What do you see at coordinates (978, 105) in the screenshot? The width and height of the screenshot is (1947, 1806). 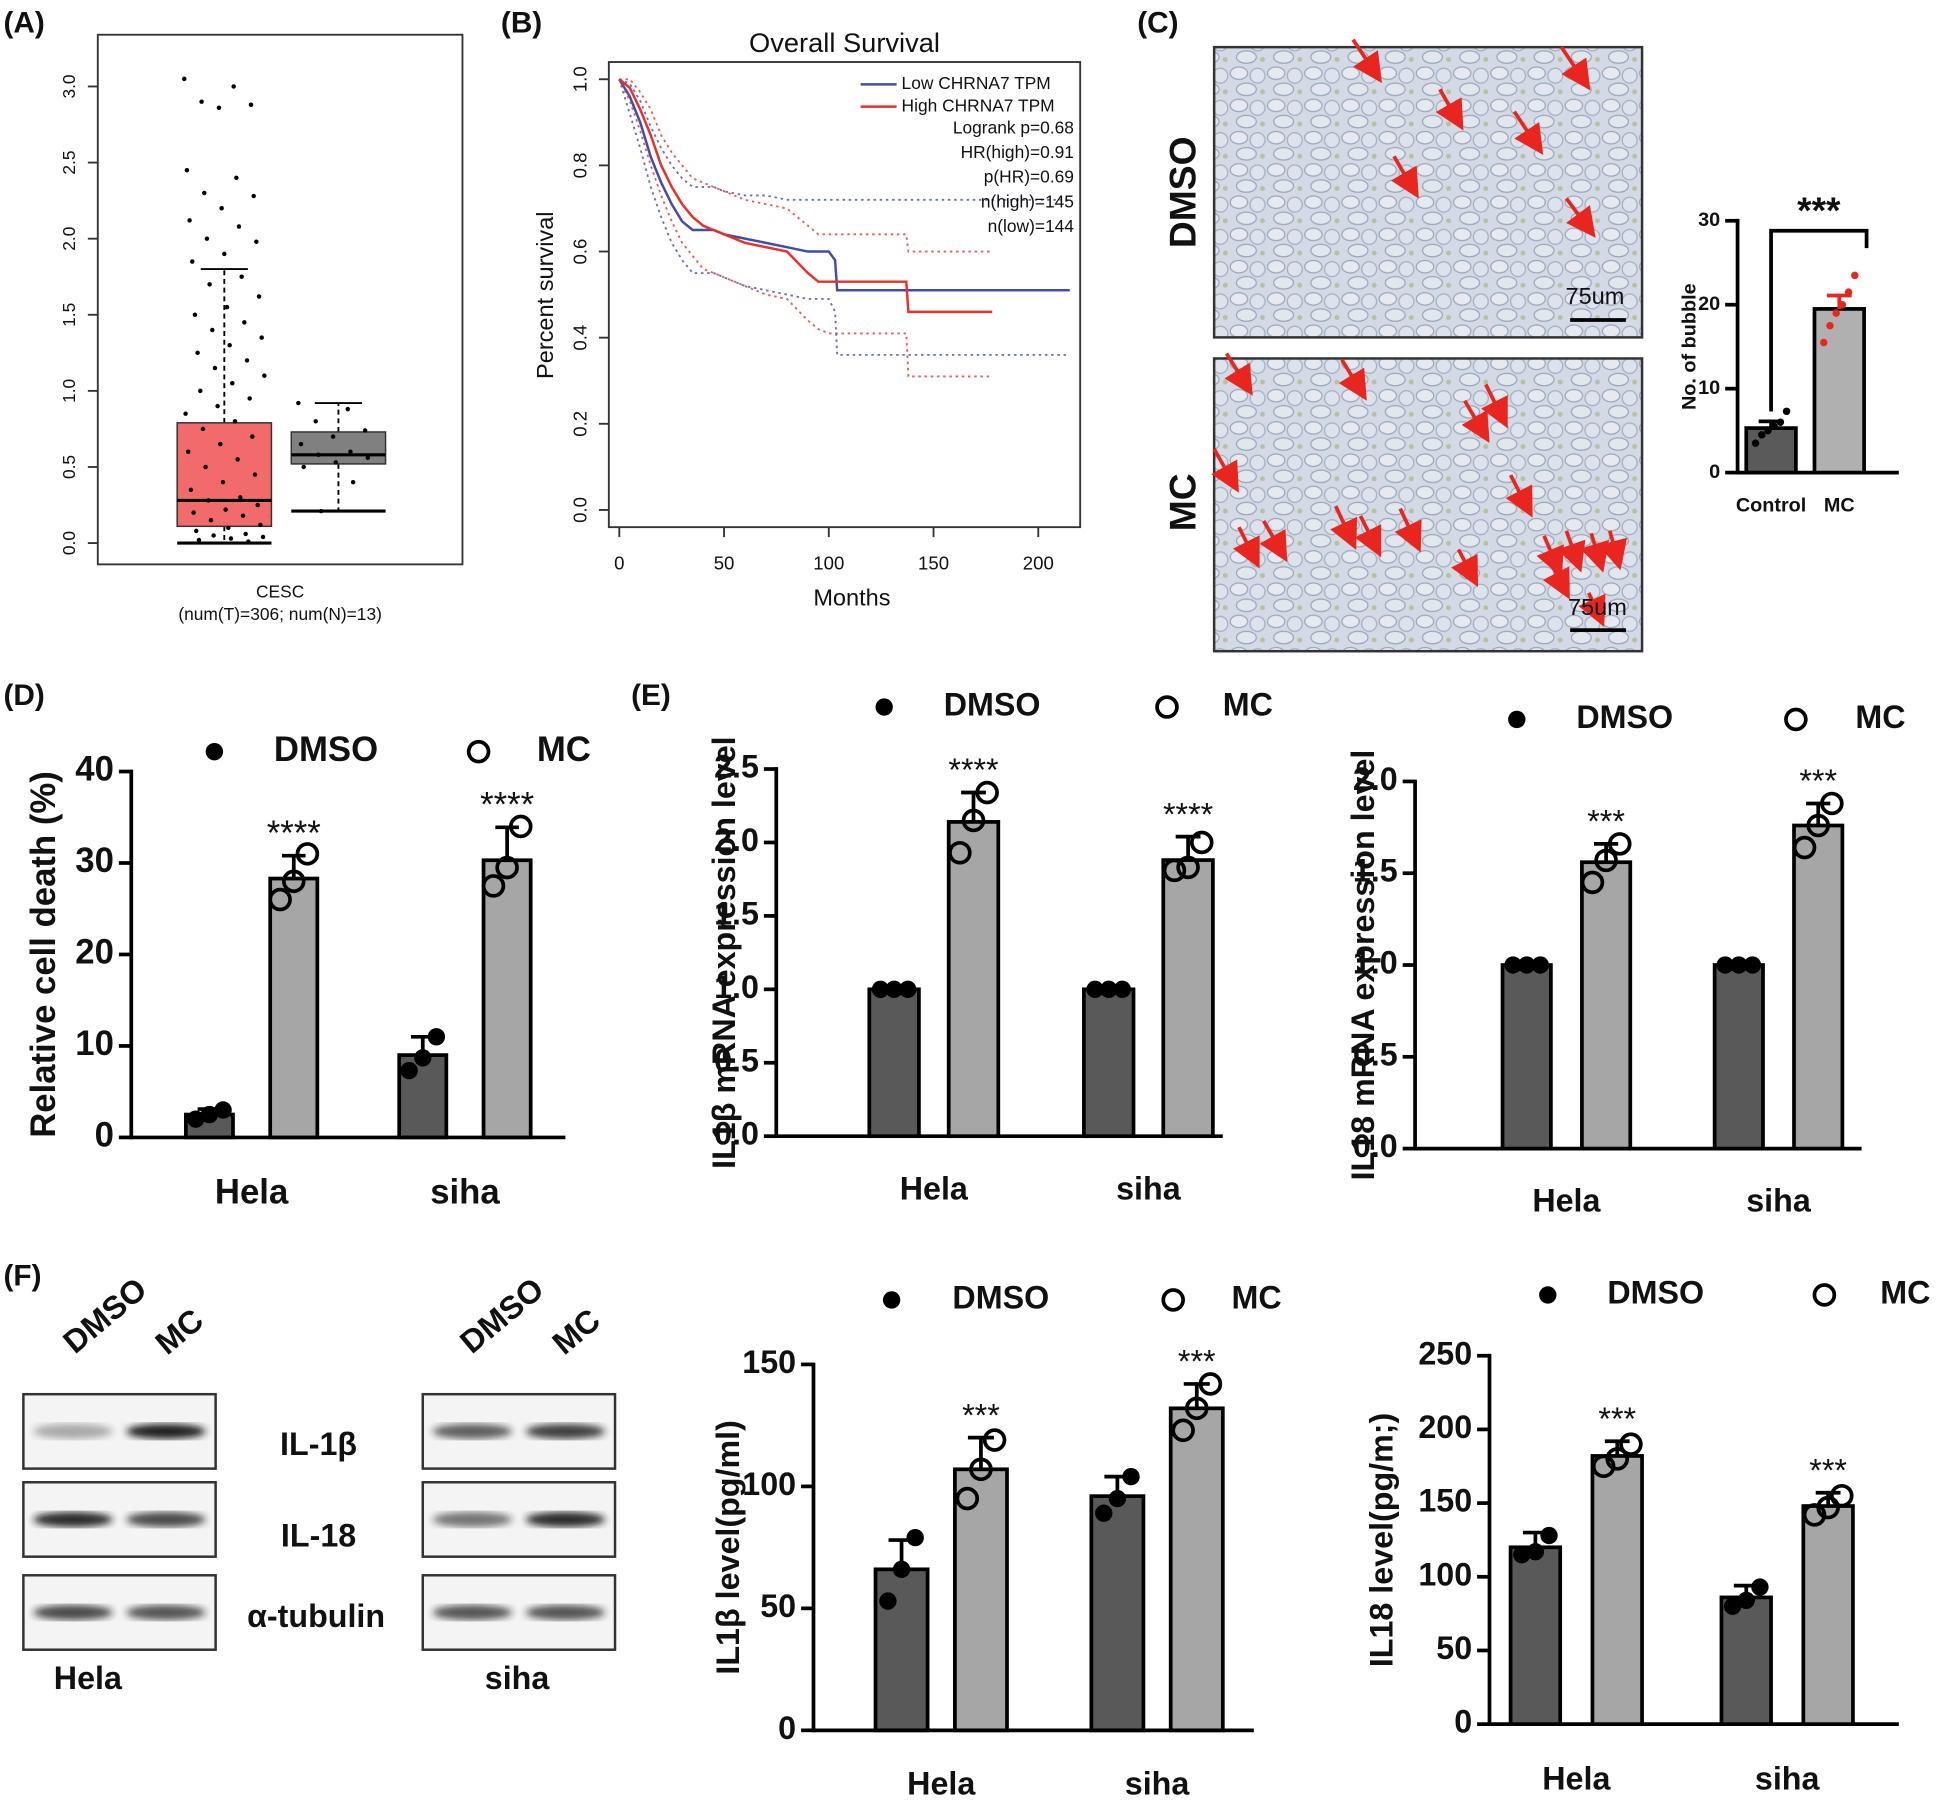 I see `legend-label: High CHRNA7 TPM` at bounding box center [978, 105].